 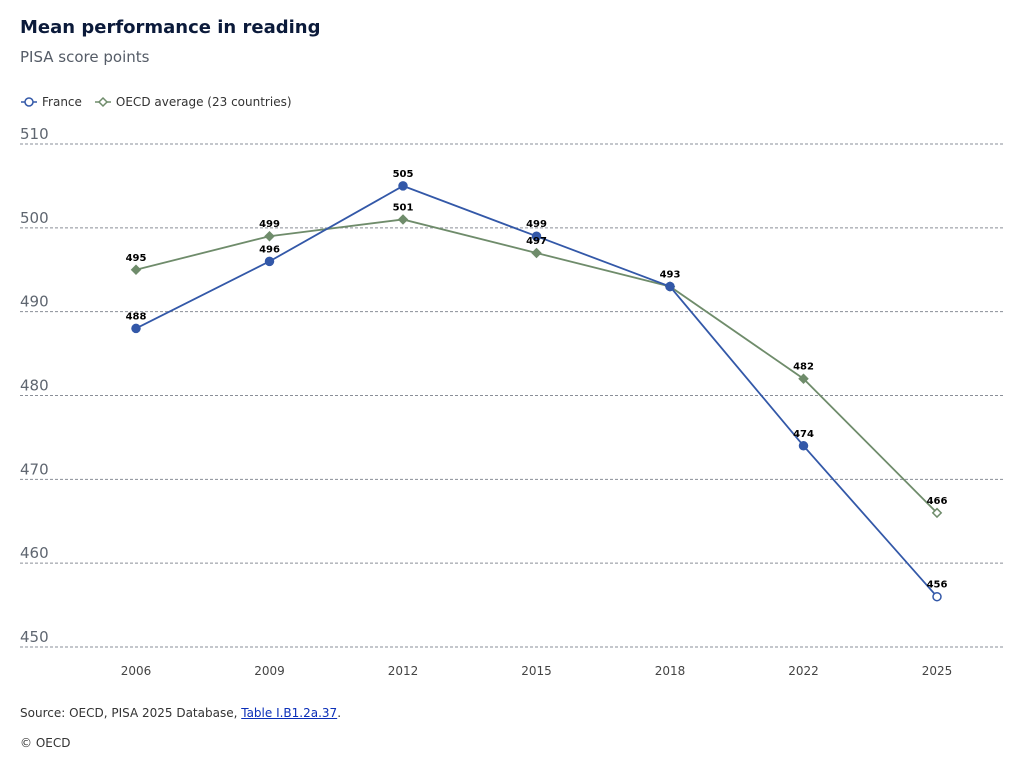 What do you see at coordinates (102, 102) in the screenshot?
I see `diamond-marker-icon` at bounding box center [102, 102].